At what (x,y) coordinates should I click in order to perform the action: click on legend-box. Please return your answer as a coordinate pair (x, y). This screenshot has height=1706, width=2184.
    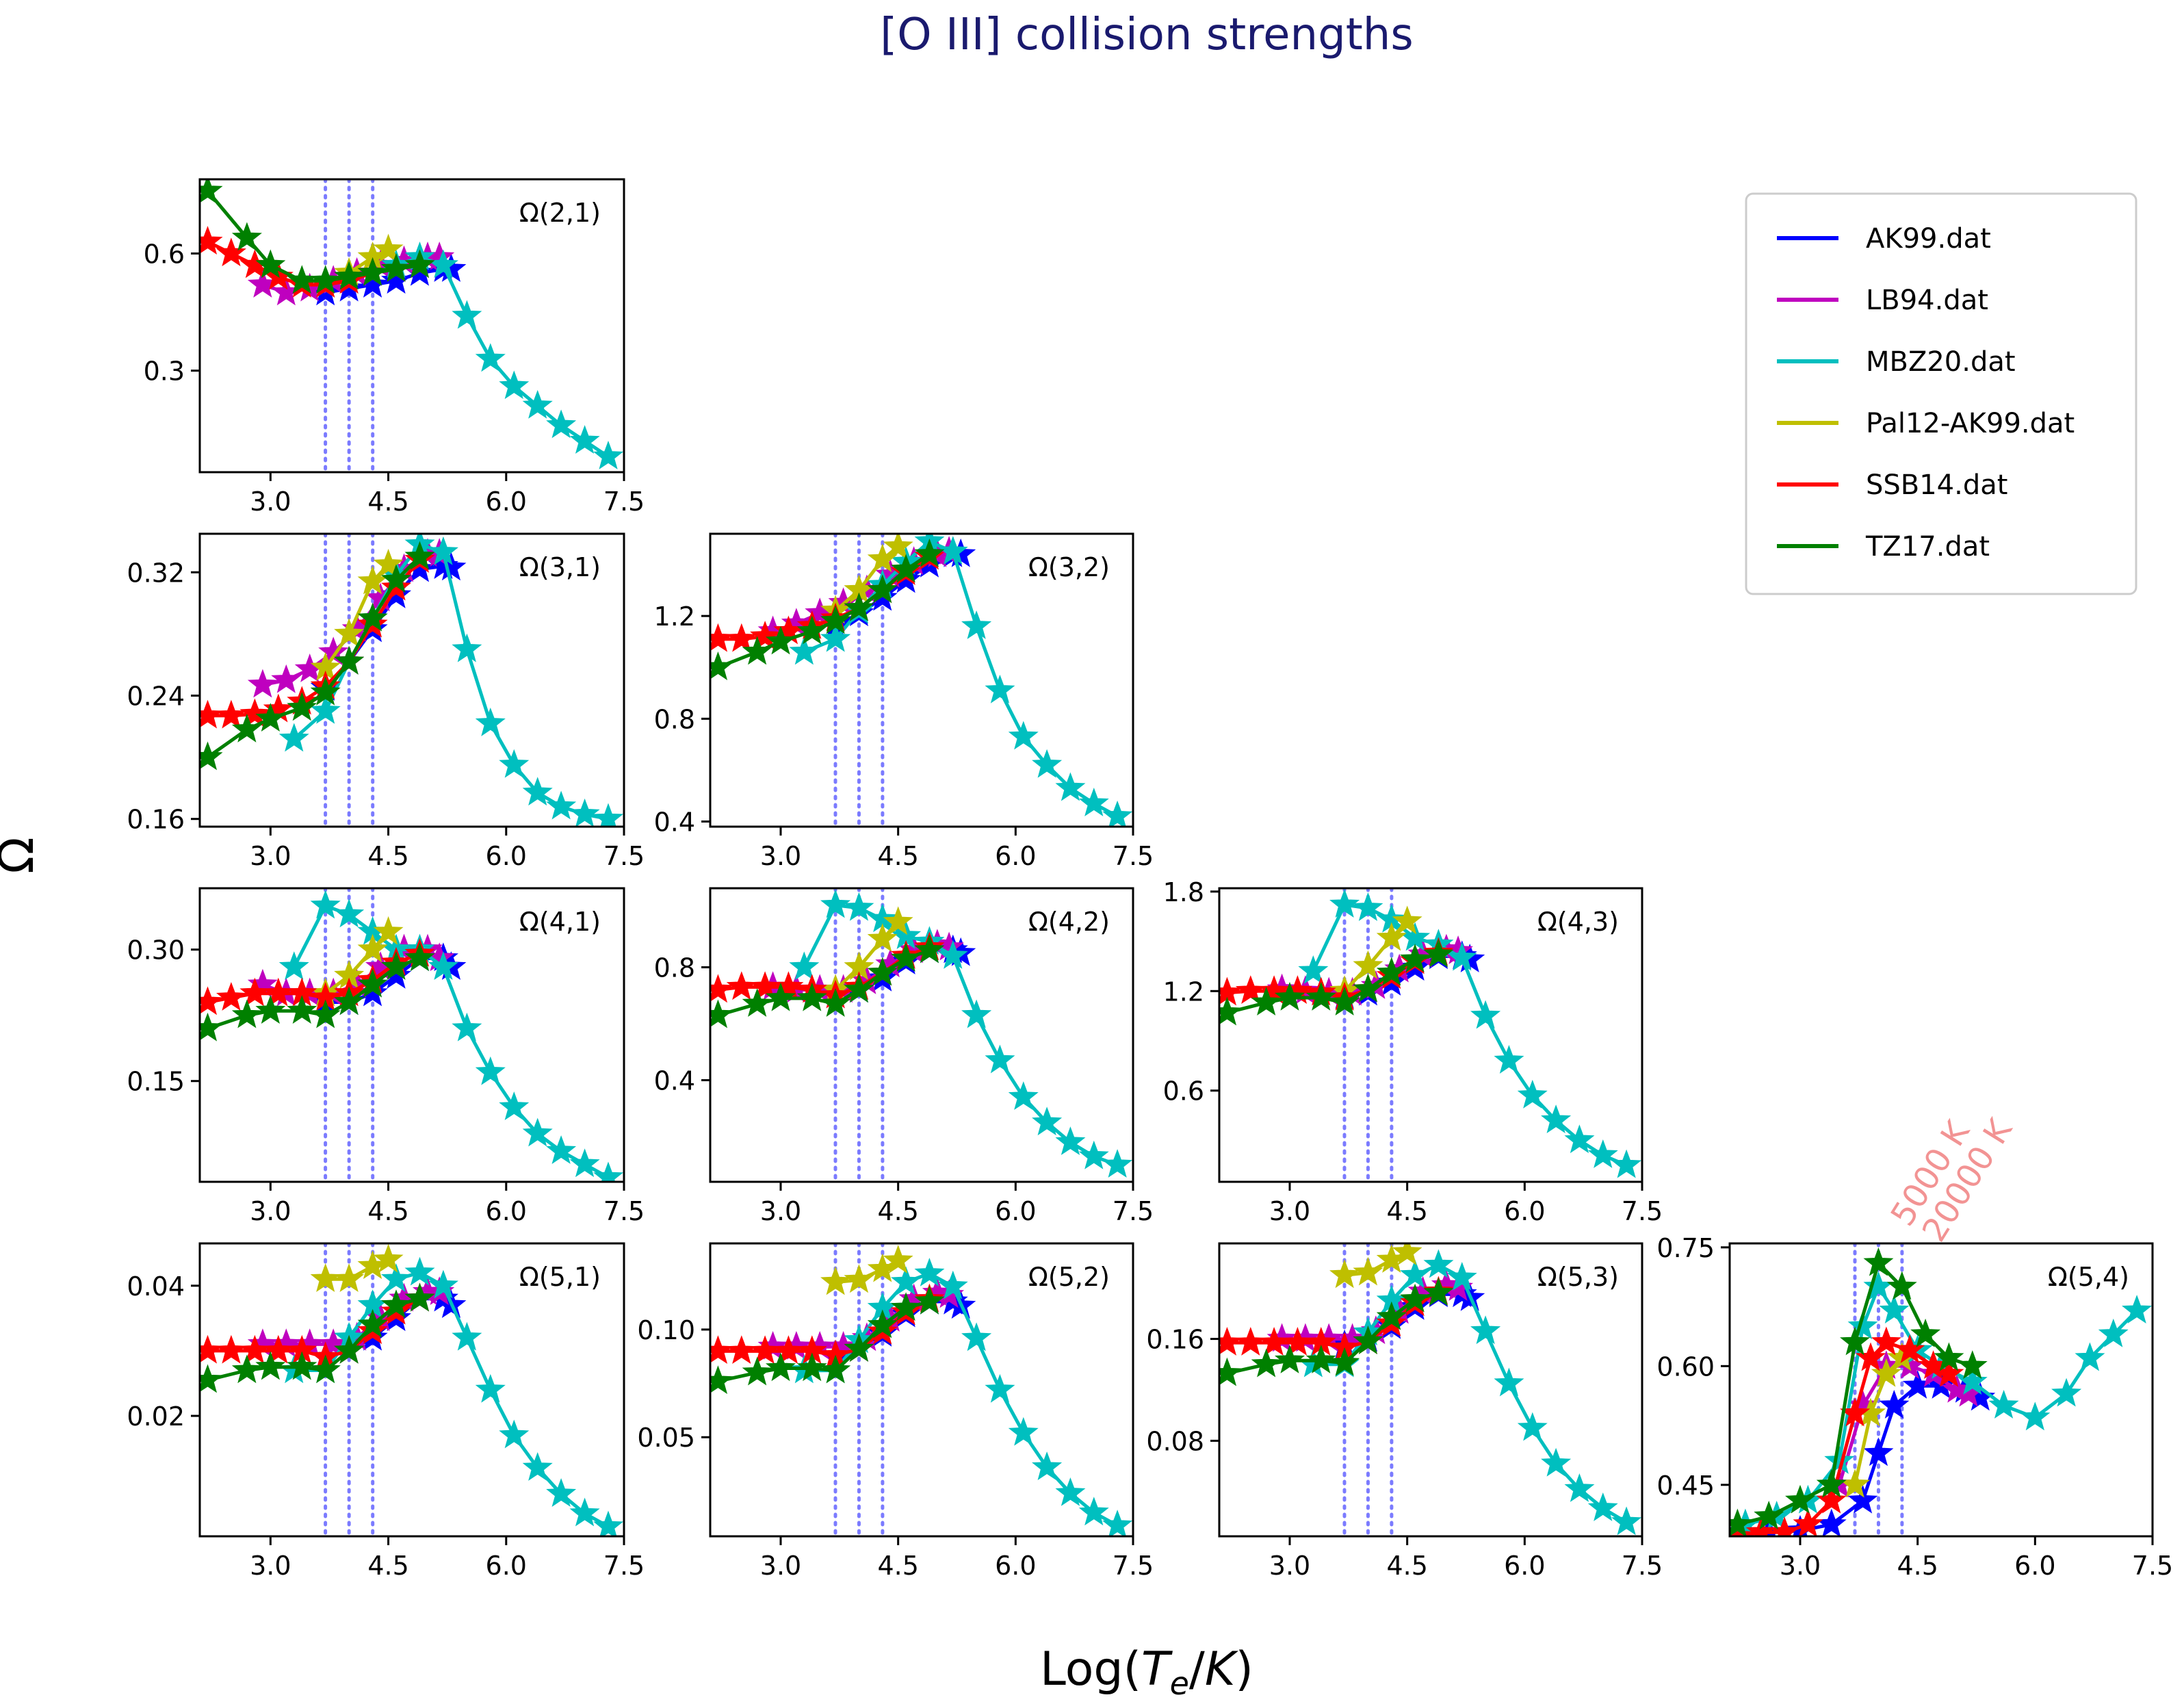
    Looking at the image, I should click on (1941, 394).